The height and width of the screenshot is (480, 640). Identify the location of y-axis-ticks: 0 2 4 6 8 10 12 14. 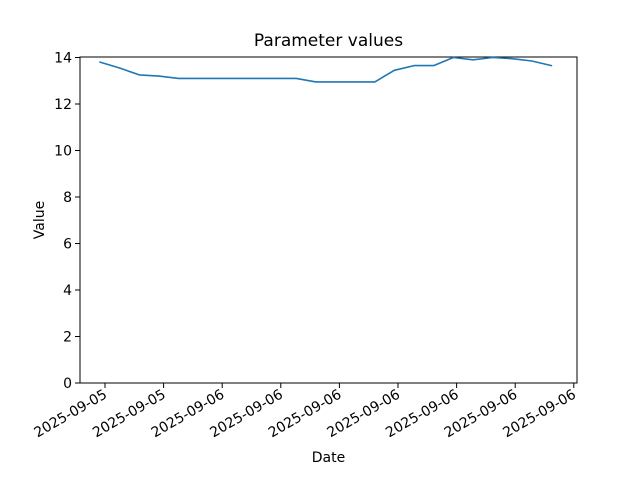
(67, 221).